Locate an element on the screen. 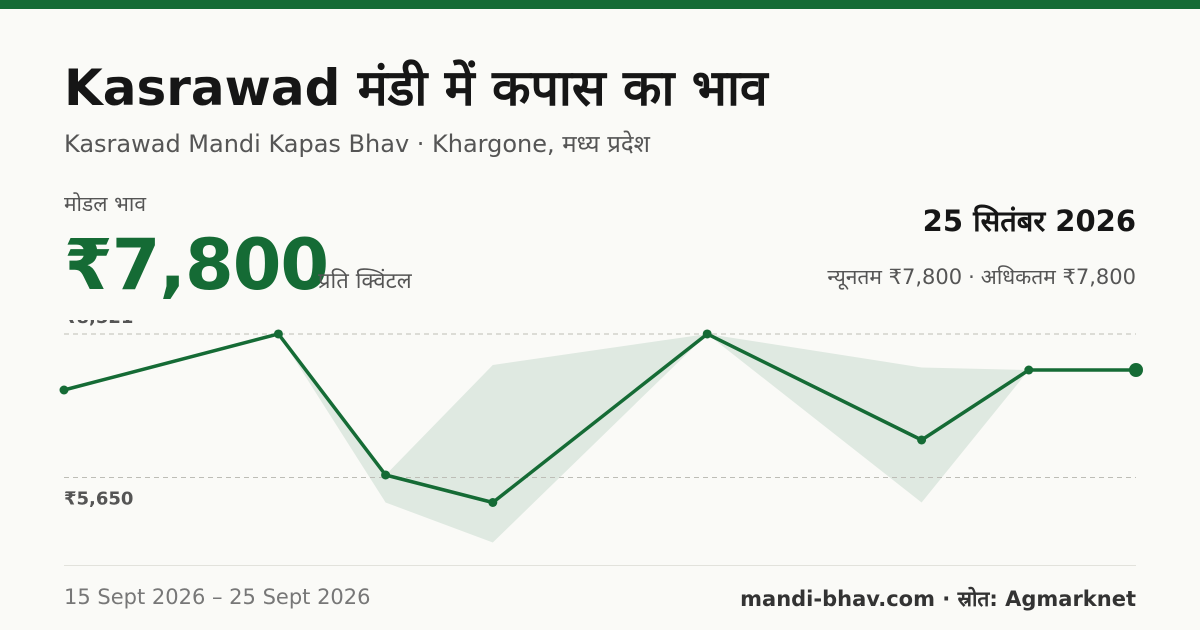 This screenshot has height=630, width=1200. source-credit: mandi-bhav.com · स्रोत: Agmarknet is located at coordinates (938, 599).